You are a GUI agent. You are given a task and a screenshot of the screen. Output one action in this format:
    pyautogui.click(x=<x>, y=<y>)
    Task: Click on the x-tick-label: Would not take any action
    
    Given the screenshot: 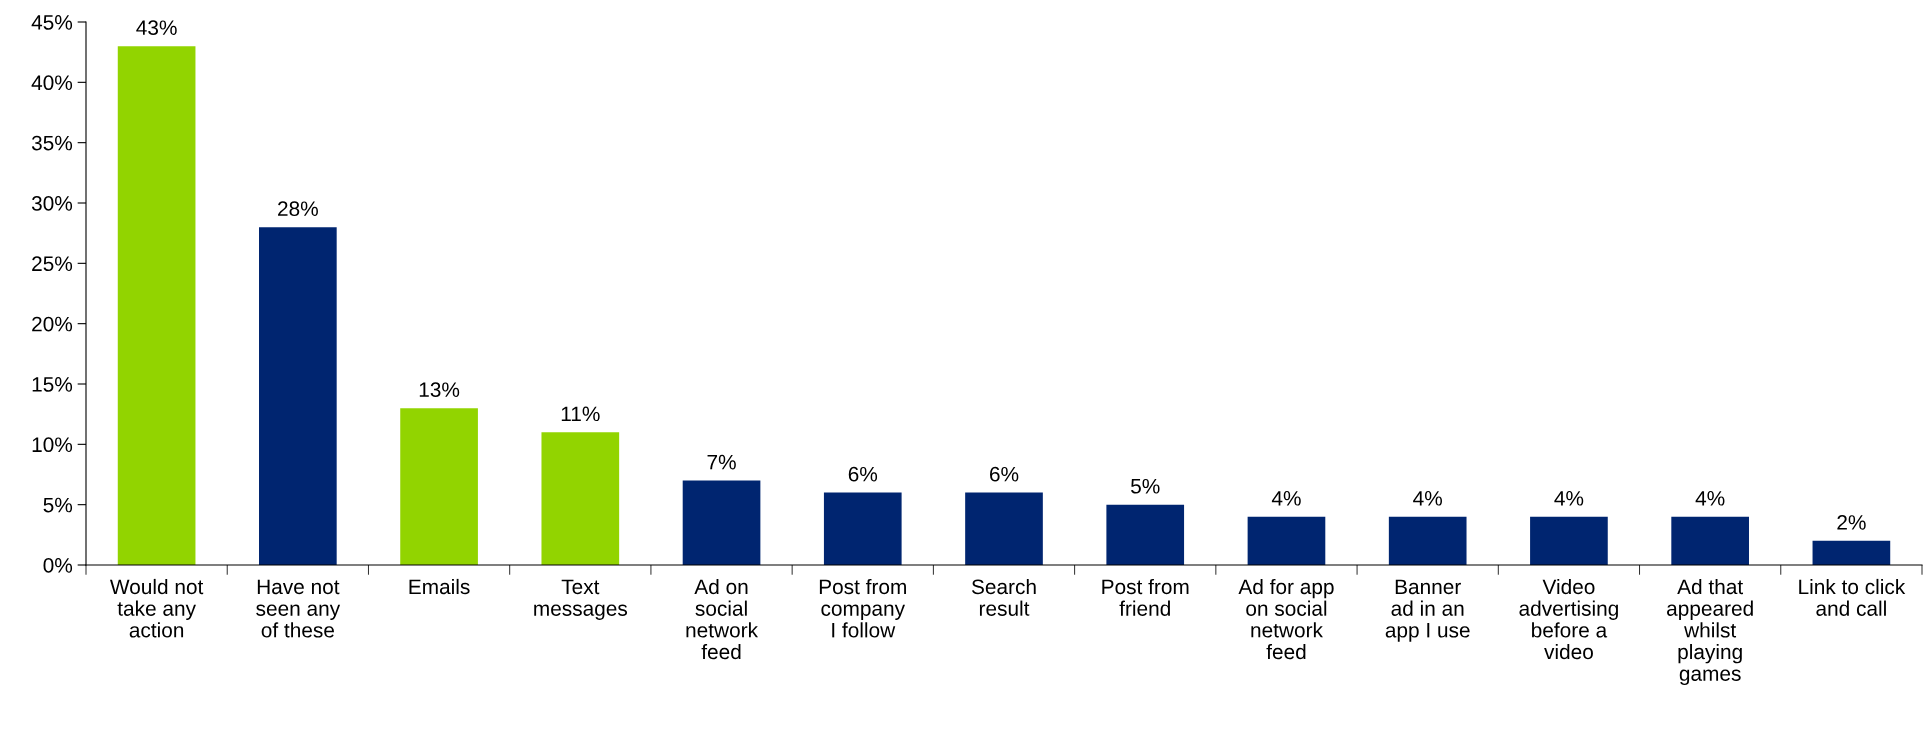 What is the action you would take?
    pyautogui.click(x=156, y=608)
    